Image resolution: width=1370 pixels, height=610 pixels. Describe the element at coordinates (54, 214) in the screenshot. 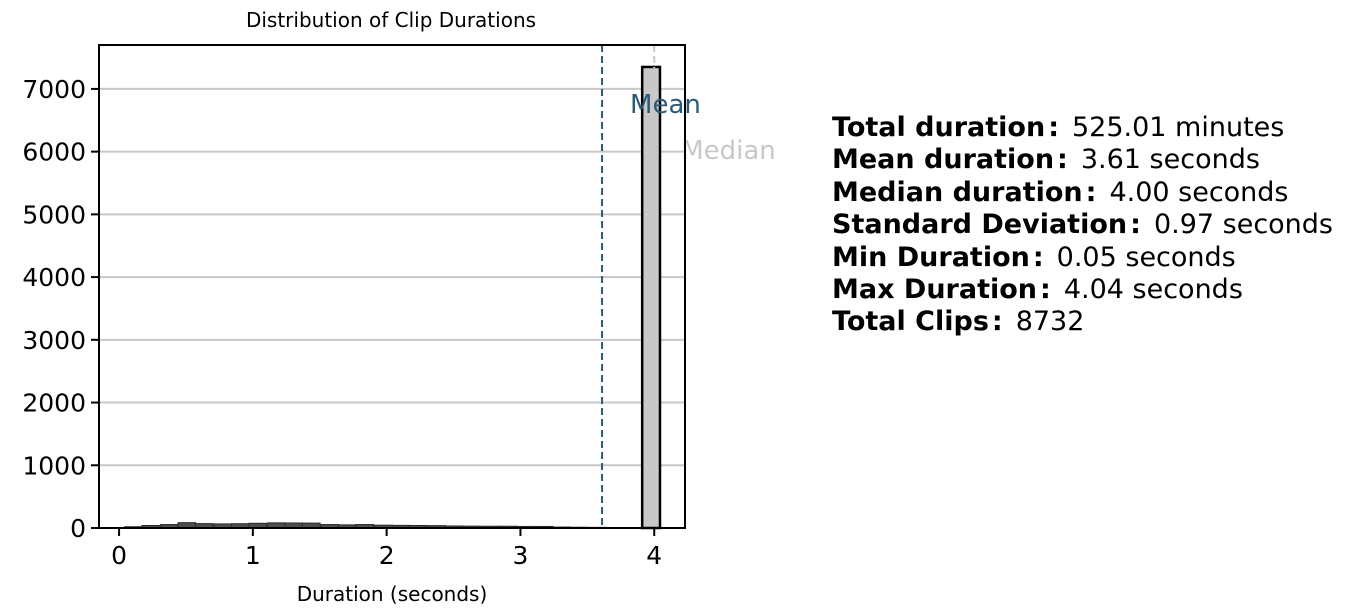

I see `y-tick-label: 5000` at that location.